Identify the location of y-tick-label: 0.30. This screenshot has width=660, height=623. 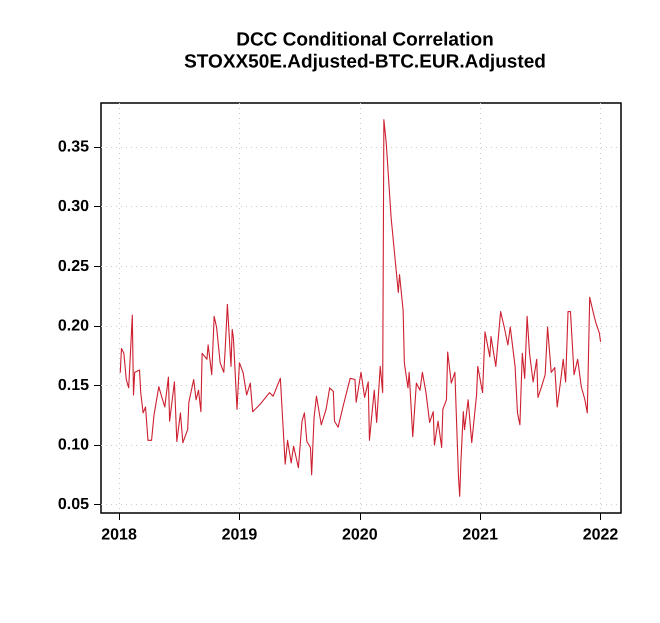
(74, 207).